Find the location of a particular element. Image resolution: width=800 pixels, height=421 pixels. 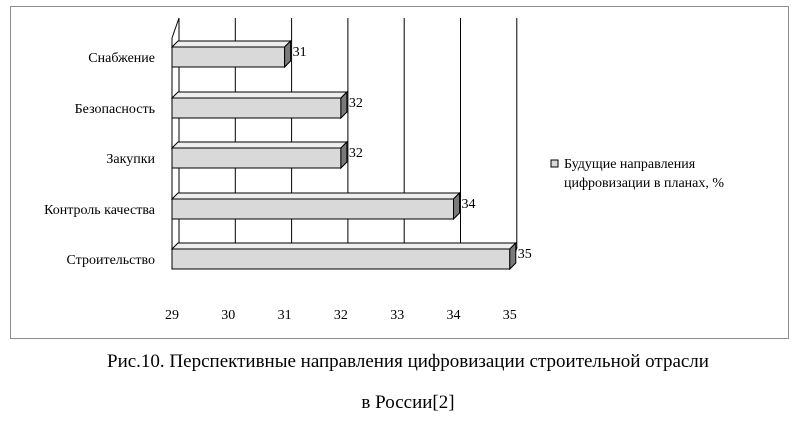

category-label: Контроль качества is located at coordinates (100, 210).